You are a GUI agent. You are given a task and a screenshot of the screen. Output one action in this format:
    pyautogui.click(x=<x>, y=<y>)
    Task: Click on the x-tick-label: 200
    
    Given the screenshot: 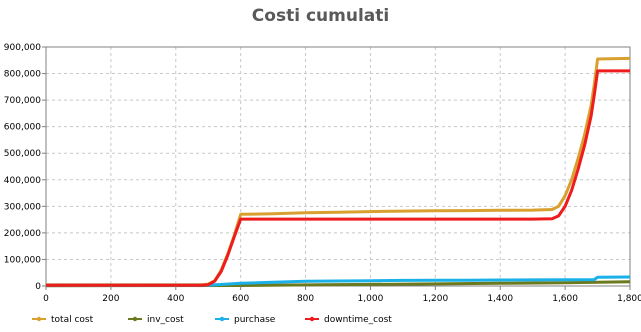 What is the action you would take?
    pyautogui.click(x=110, y=299)
    